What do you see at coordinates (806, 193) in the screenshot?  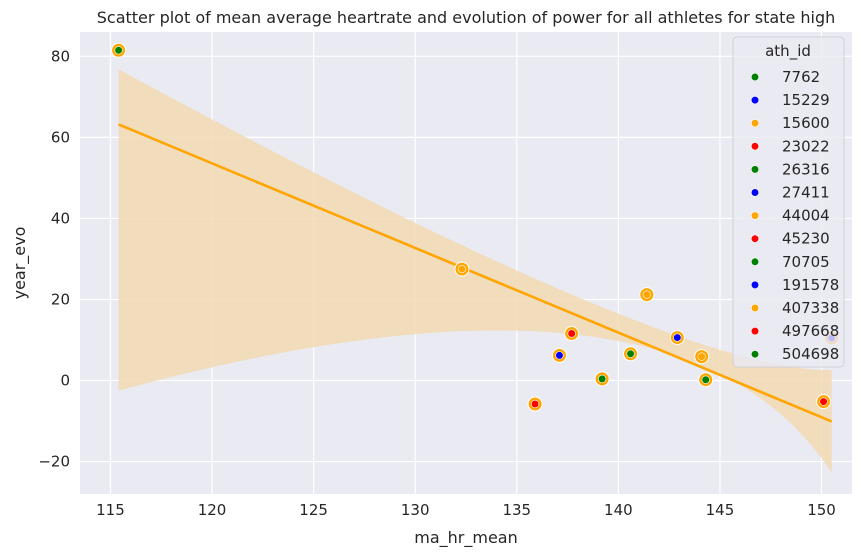 I see `legend-label: 27411` at bounding box center [806, 193].